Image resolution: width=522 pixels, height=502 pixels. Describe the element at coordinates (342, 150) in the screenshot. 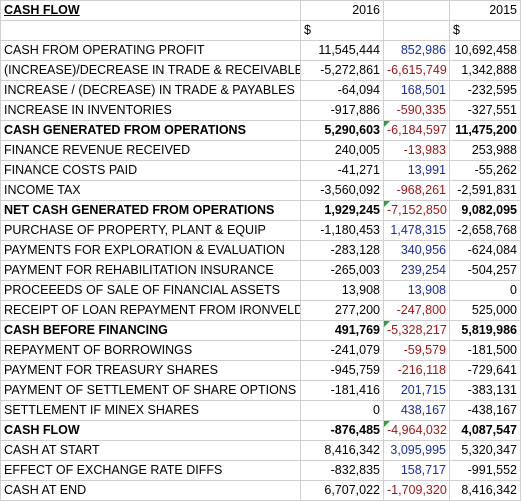

I see `value-2016-cell: 240,005` at that location.